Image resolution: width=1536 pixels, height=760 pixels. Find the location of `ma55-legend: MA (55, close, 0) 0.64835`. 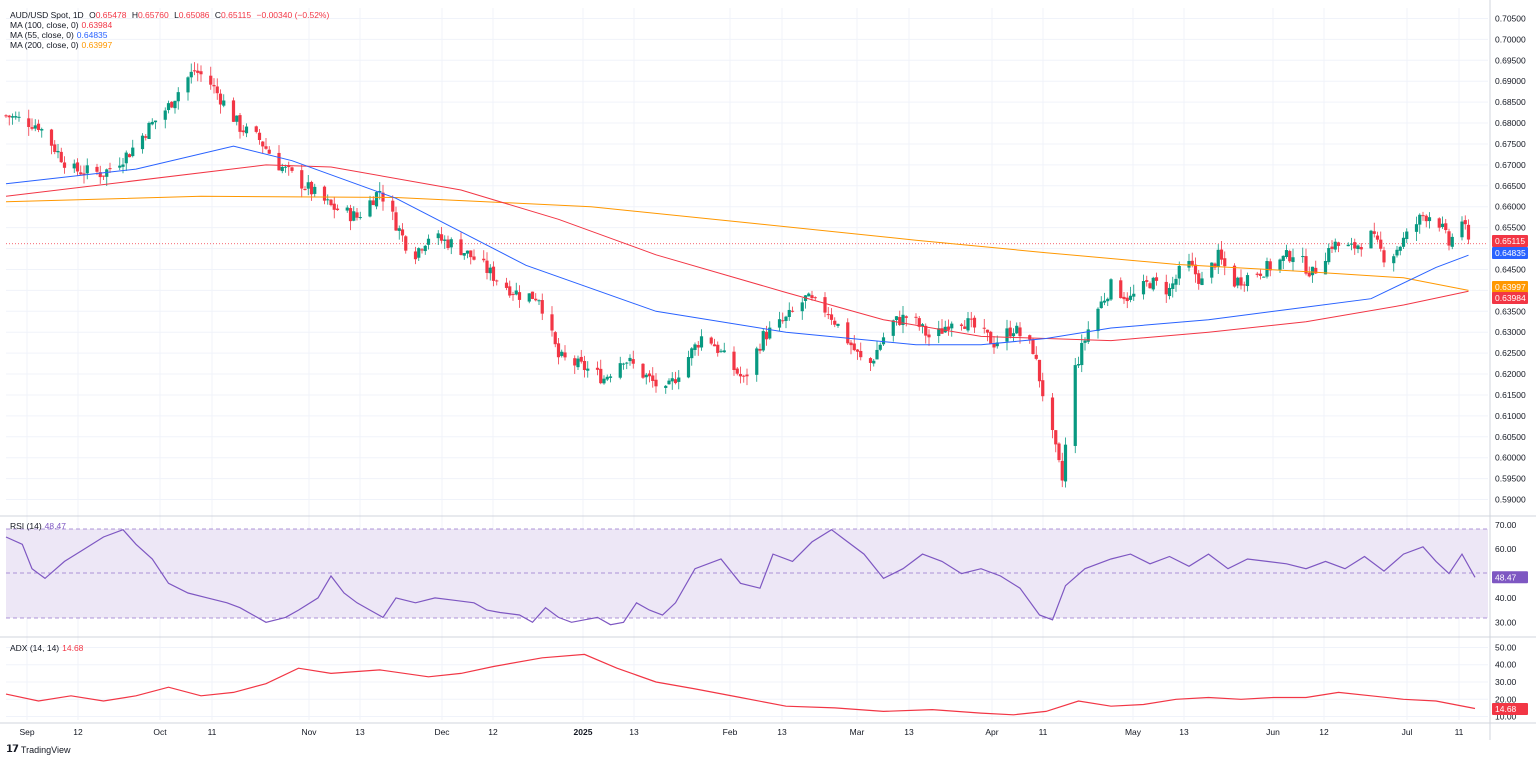

ma55-legend: MA (55, close, 0) 0.64835 is located at coordinates (60, 35).